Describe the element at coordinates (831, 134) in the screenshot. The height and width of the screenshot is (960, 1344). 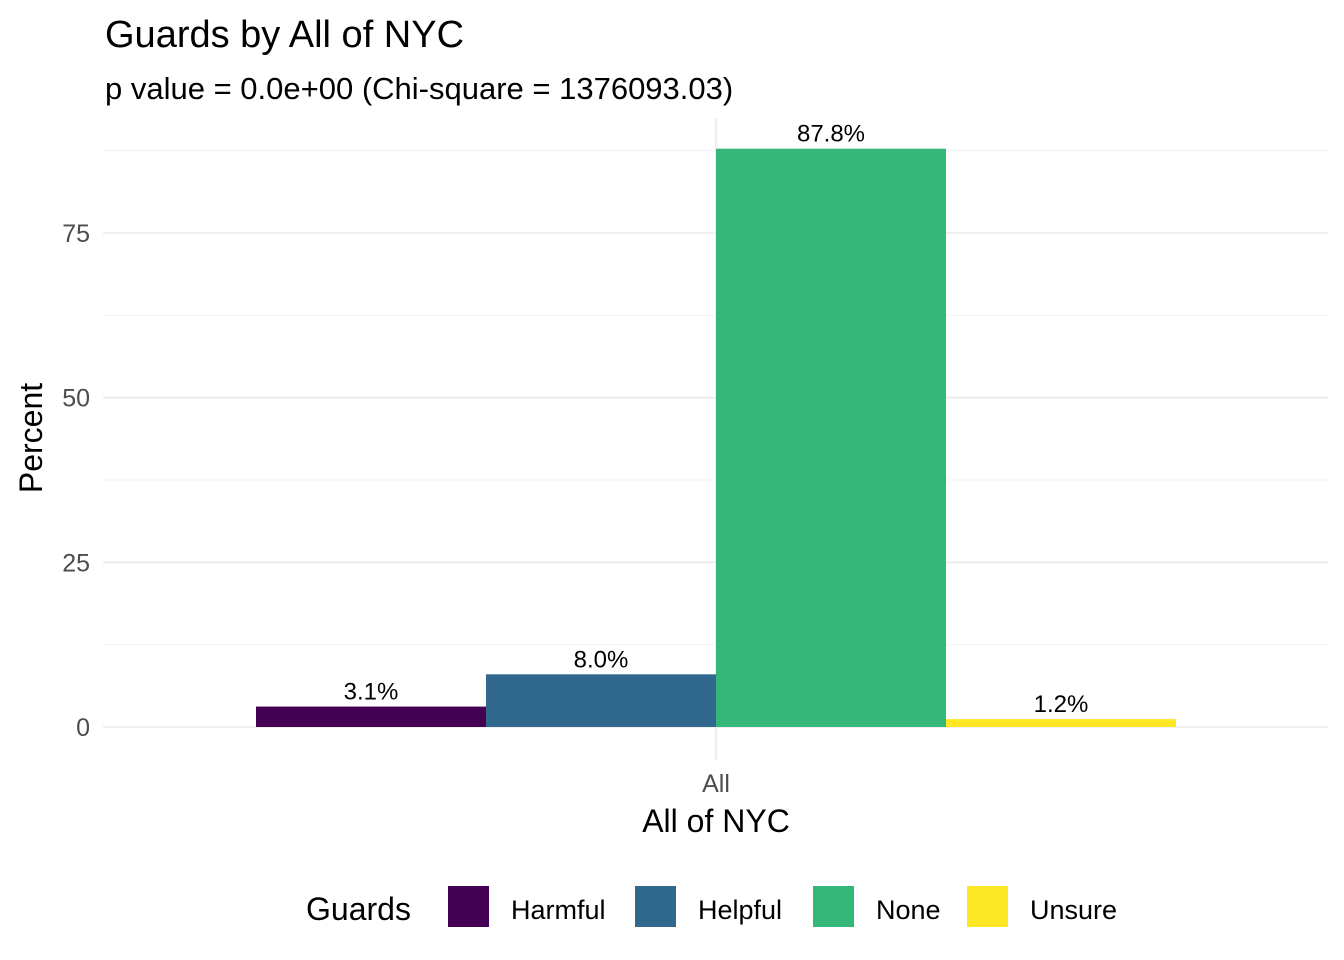
I see `data-label-none: 87.8%` at that location.